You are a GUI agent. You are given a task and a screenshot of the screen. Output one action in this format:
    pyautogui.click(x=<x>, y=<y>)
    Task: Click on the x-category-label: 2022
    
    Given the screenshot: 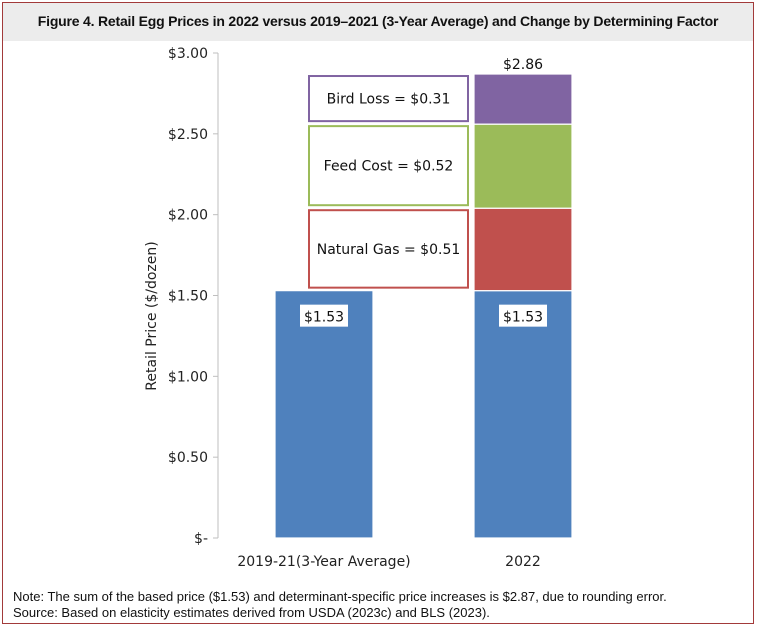 What is the action you would take?
    pyautogui.click(x=523, y=562)
    